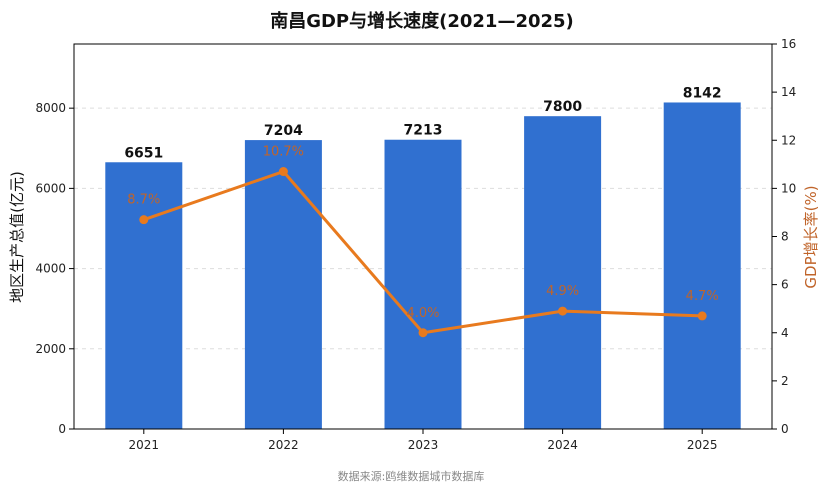 This screenshot has height=494, width=829. I want to click on left-y-axis-ticks: 0 2000 4000 6000 8000, so click(54, 268).